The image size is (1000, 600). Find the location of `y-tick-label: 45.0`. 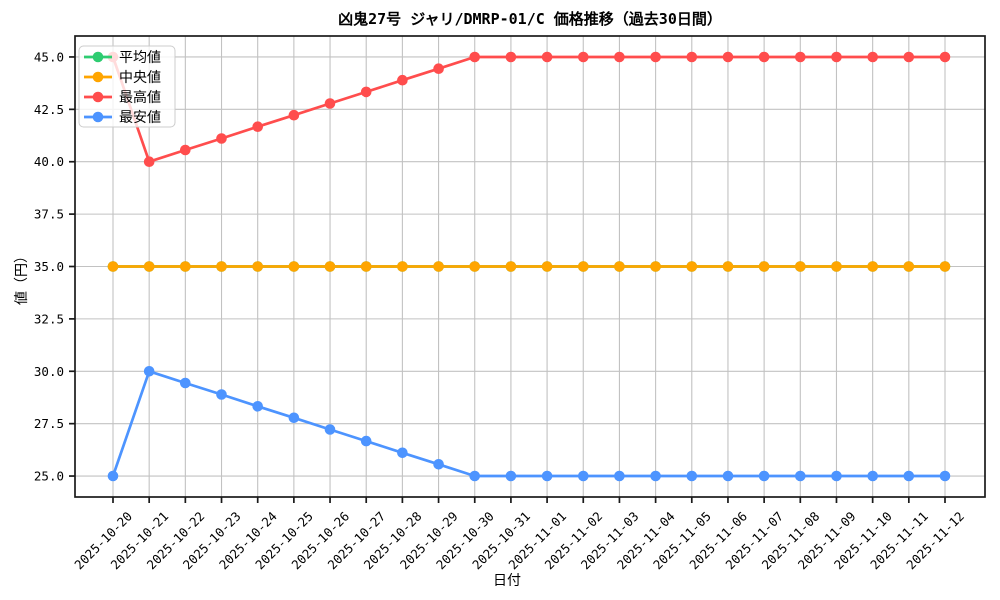

y-tick-label: 45.0 is located at coordinates (49, 56).